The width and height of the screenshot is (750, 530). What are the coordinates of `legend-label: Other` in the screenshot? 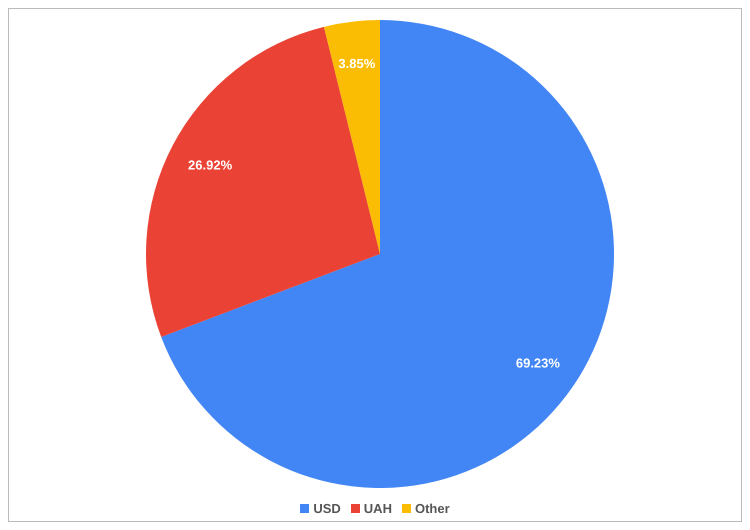 It's located at (432, 508).